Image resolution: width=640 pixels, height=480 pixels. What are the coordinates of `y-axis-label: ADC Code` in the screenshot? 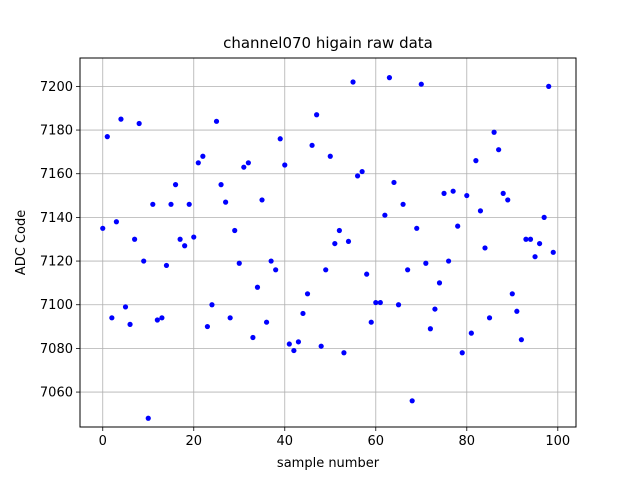 It's located at (21, 242).